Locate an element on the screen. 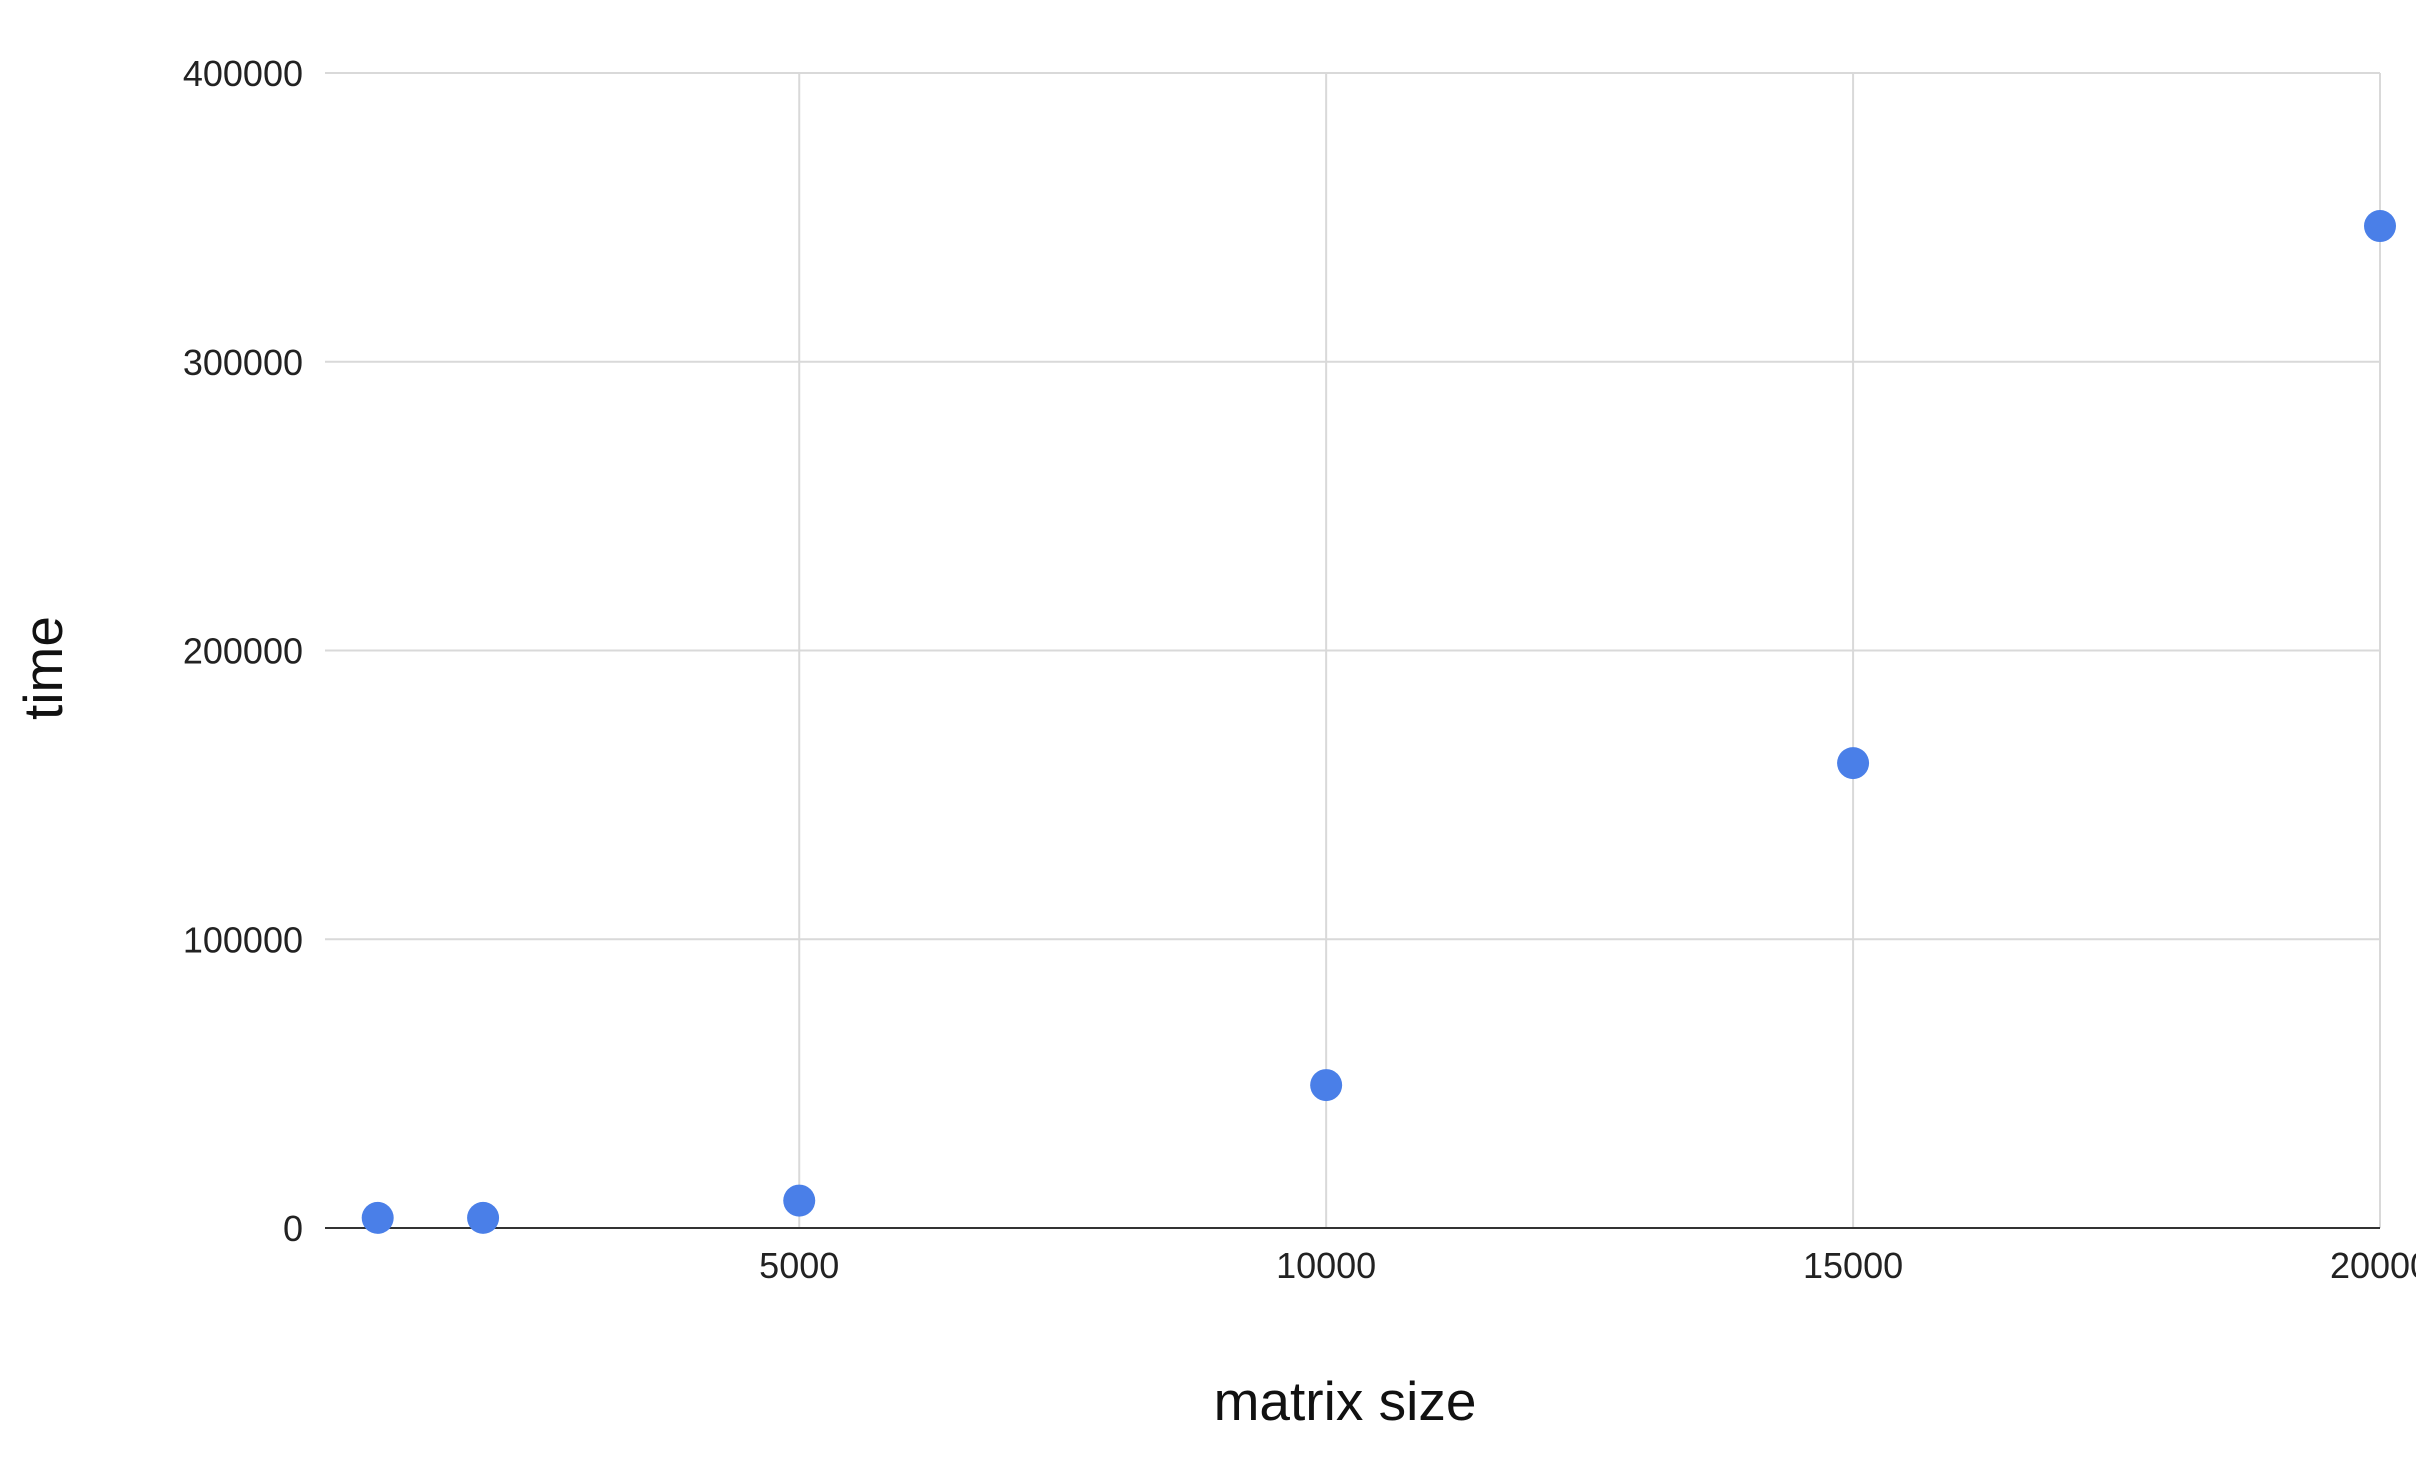 The width and height of the screenshot is (2416, 1458). x-axis-title: matrix size is located at coordinates (1345, 1401).